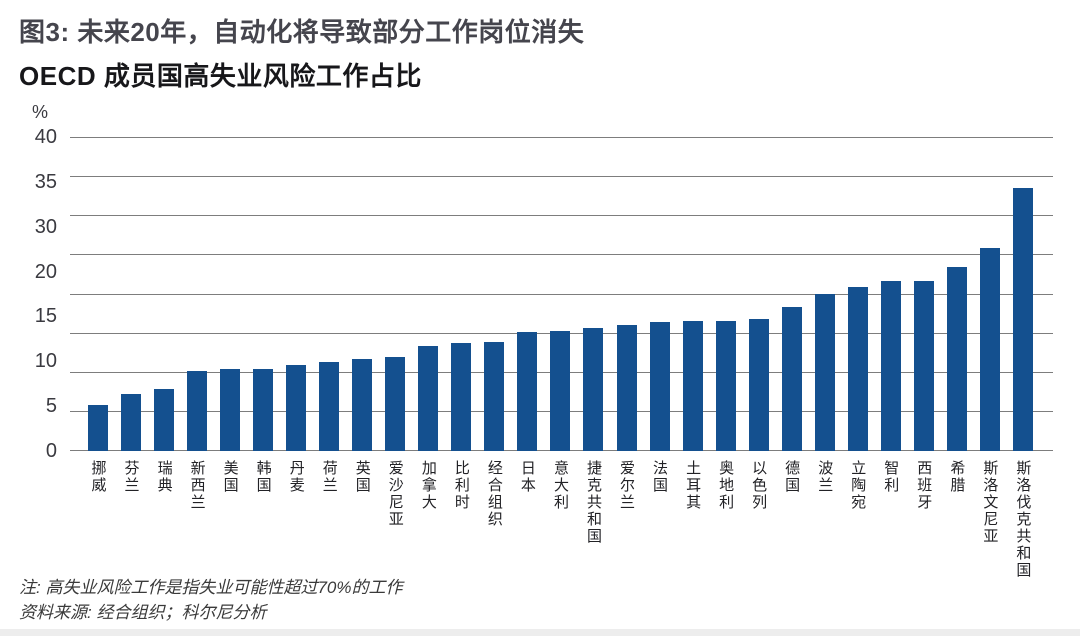 This screenshot has width=1080, height=636. I want to click on x-label-slot: 捷克共和国, so click(593, 502).